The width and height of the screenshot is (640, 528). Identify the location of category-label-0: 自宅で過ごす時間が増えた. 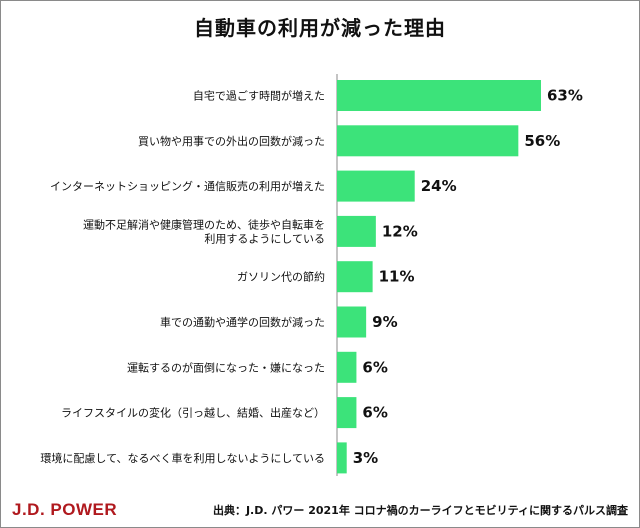
(259, 96).